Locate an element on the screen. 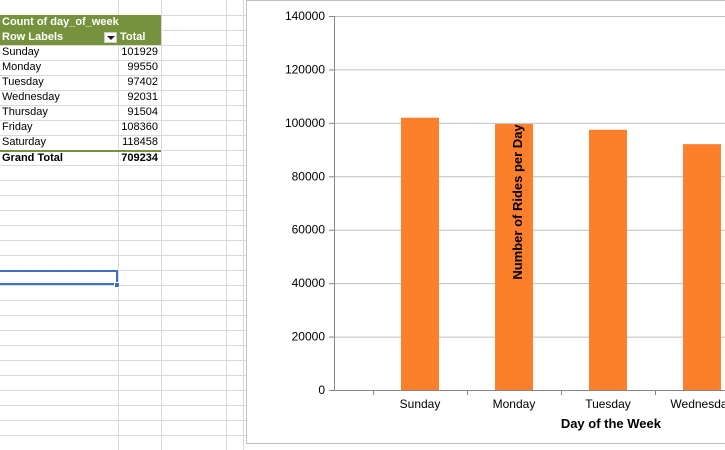  pivot-row-value: 92031 is located at coordinates (142, 97).